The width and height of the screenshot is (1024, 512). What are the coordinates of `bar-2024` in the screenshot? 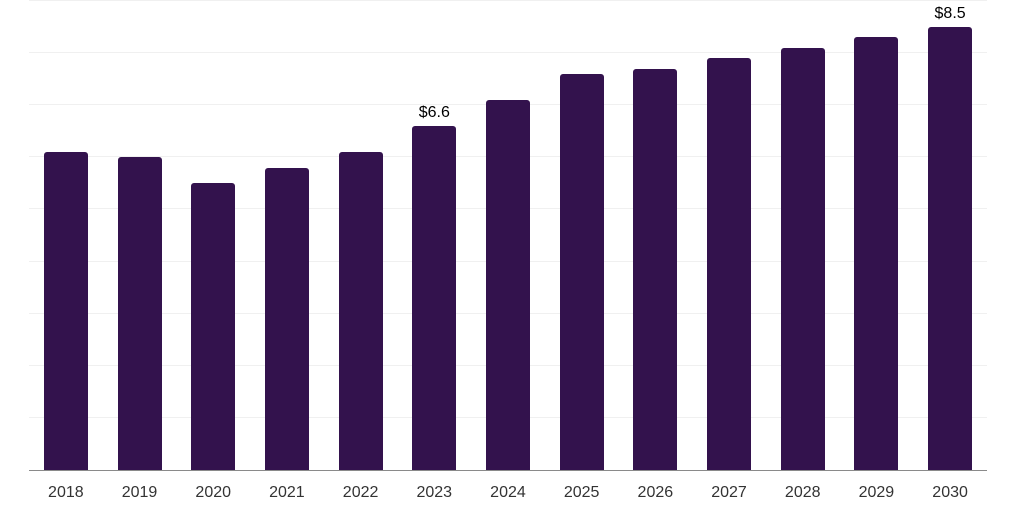 It's located at (507, 285).